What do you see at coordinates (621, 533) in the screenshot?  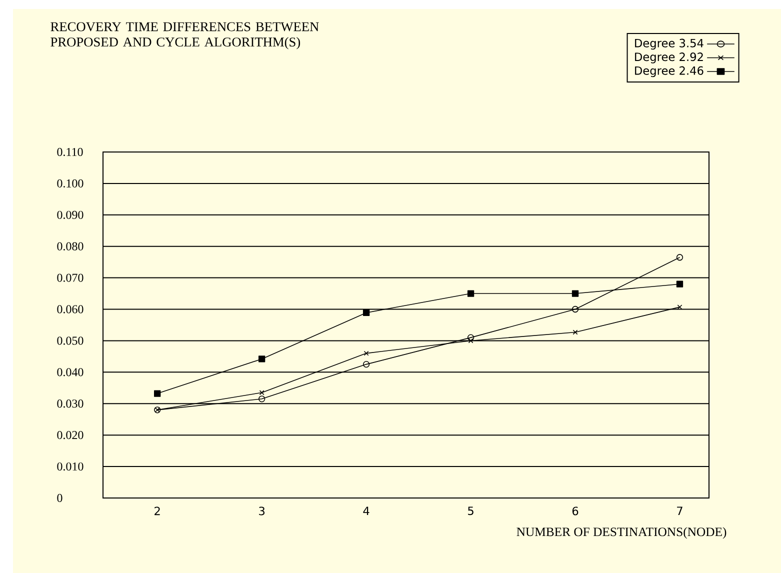 I see `x-axis-title: NUMBER OF DESTINATIONS(NODE)` at bounding box center [621, 533].